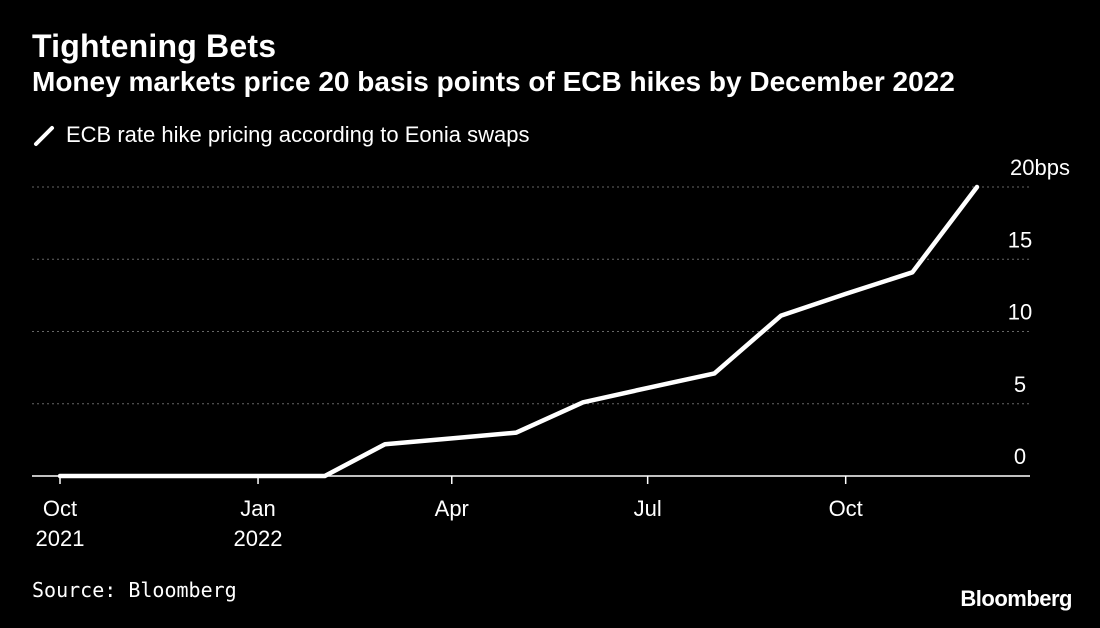  What do you see at coordinates (1016, 598) in the screenshot?
I see `bloomberg-logo: Bloomberg` at bounding box center [1016, 598].